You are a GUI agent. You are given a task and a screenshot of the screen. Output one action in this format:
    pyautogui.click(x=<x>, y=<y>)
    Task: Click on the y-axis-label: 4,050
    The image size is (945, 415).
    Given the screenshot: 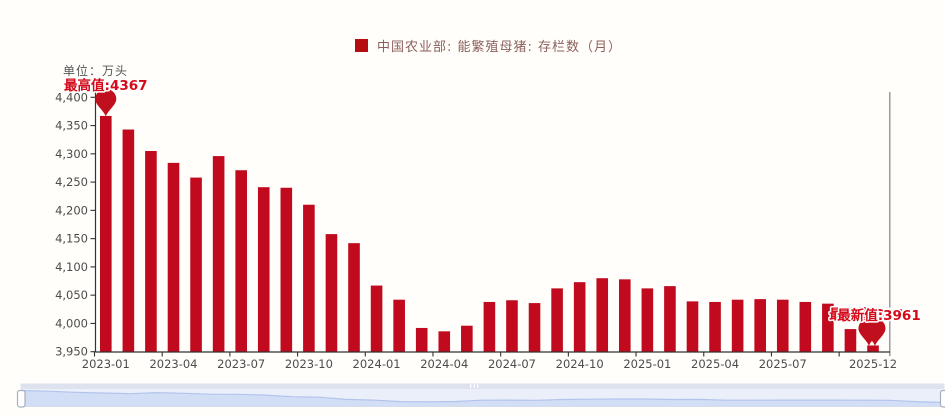 What is the action you would take?
    pyautogui.click(x=71, y=295)
    